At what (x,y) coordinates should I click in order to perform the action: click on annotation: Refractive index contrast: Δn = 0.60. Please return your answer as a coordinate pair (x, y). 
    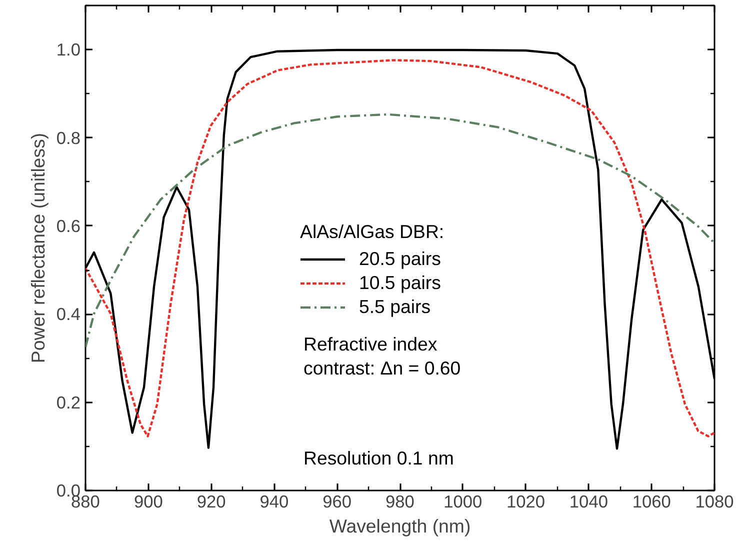
    Looking at the image, I should click on (382, 355).